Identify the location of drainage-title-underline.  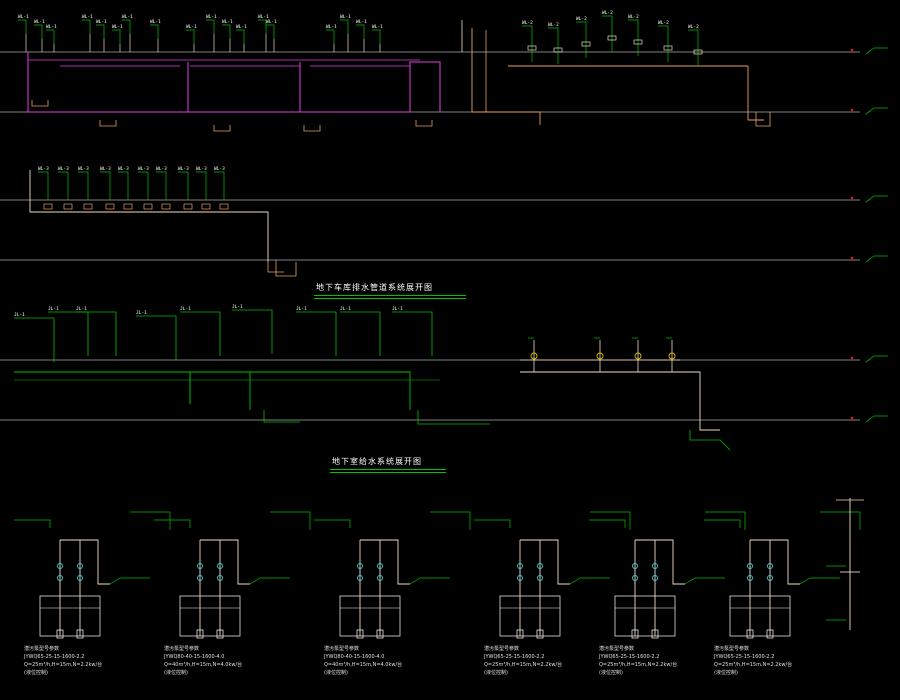
(390, 295).